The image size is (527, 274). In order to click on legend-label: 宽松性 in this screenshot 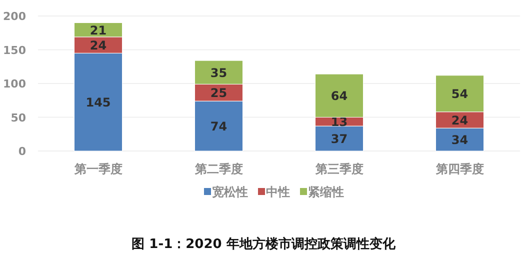, I will do `click(230, 192)`.